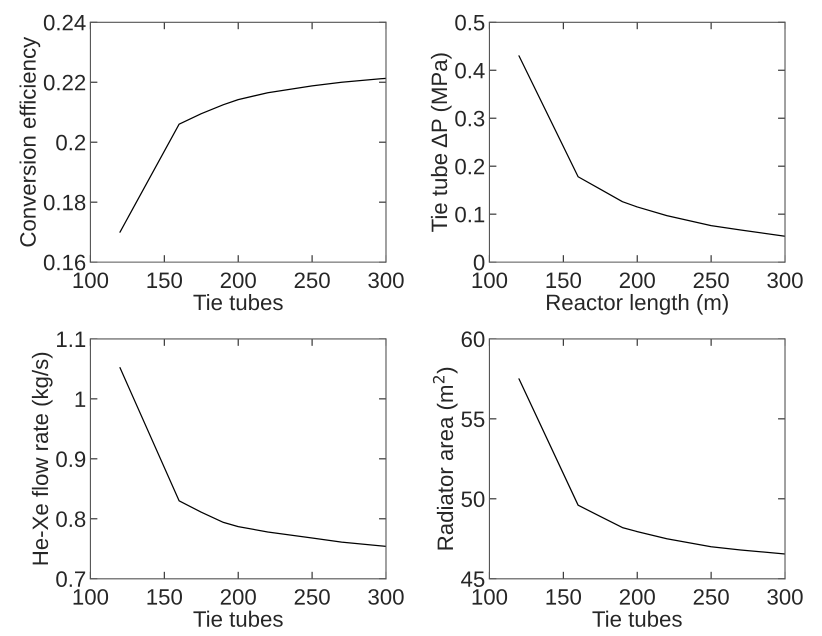 Image resolution: width=822 pixels, height=636 pixels. What do you see at coordinates (479, 262) in the screenshot?
I see `y-tick-label: 0` at bounding box center [479, 262].